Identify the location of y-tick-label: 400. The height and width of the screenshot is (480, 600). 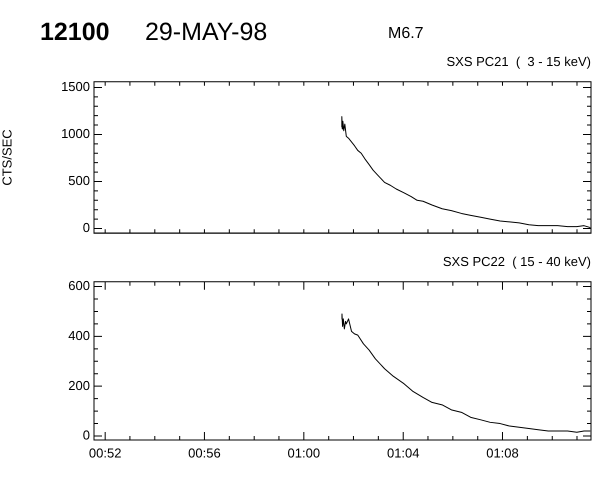
(79, 335).